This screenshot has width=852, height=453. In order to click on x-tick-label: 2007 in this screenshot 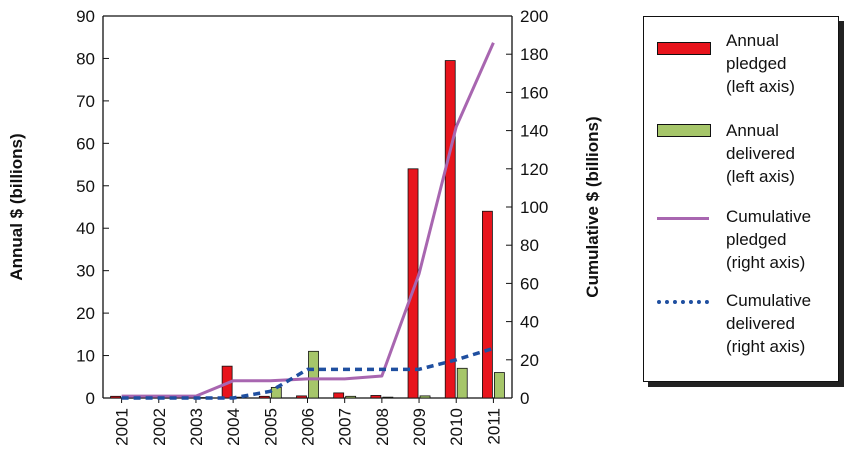, I will do `click(345, 427)`.